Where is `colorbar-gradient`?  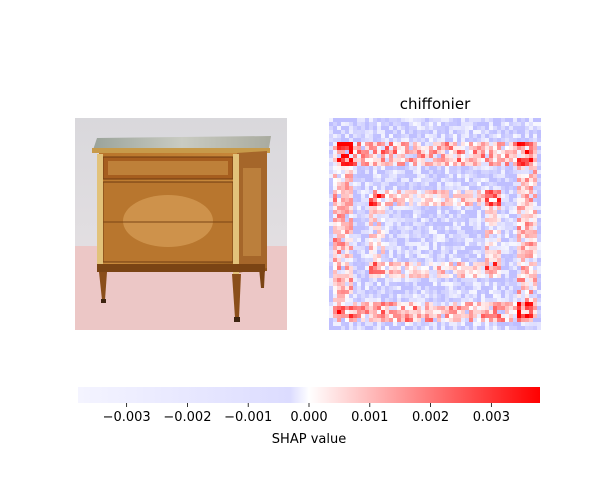 colorbar-gradient is located at coordinates (309, 395).